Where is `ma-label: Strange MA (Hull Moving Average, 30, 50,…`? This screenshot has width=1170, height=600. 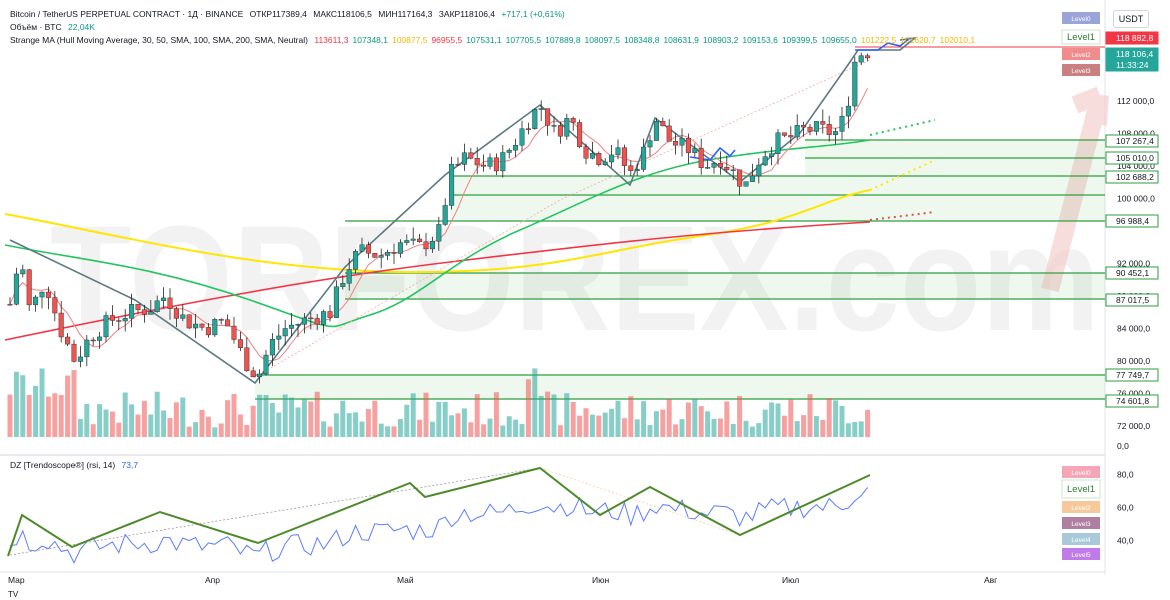 ma-label: Strange MA (Hull Moving Average, 30, 50,… is located at coordinates (159, 40).